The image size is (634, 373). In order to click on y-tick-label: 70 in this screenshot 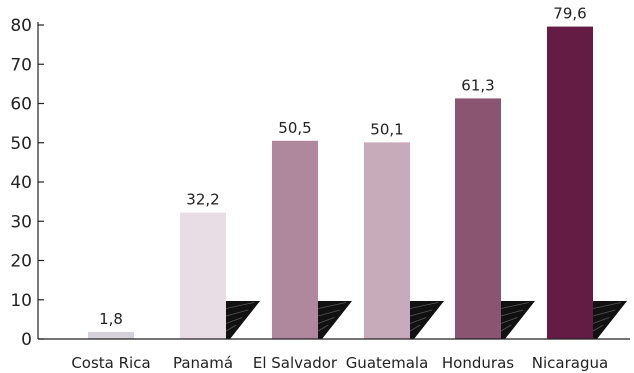, I will do `click(21, 65)`.